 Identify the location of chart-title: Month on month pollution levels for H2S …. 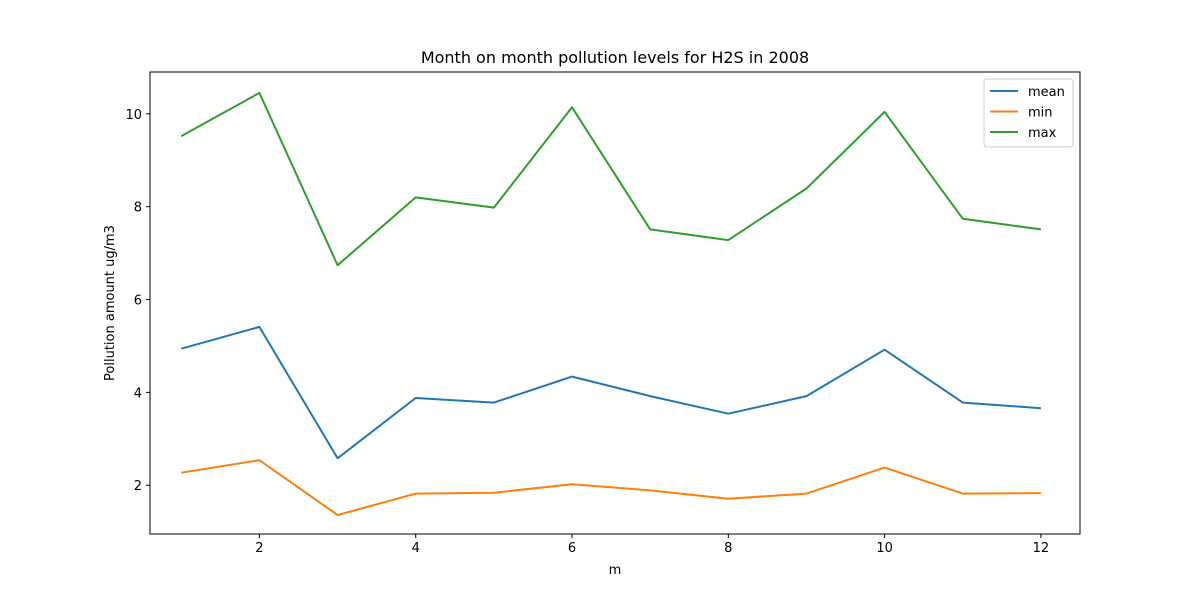
(615, 57).